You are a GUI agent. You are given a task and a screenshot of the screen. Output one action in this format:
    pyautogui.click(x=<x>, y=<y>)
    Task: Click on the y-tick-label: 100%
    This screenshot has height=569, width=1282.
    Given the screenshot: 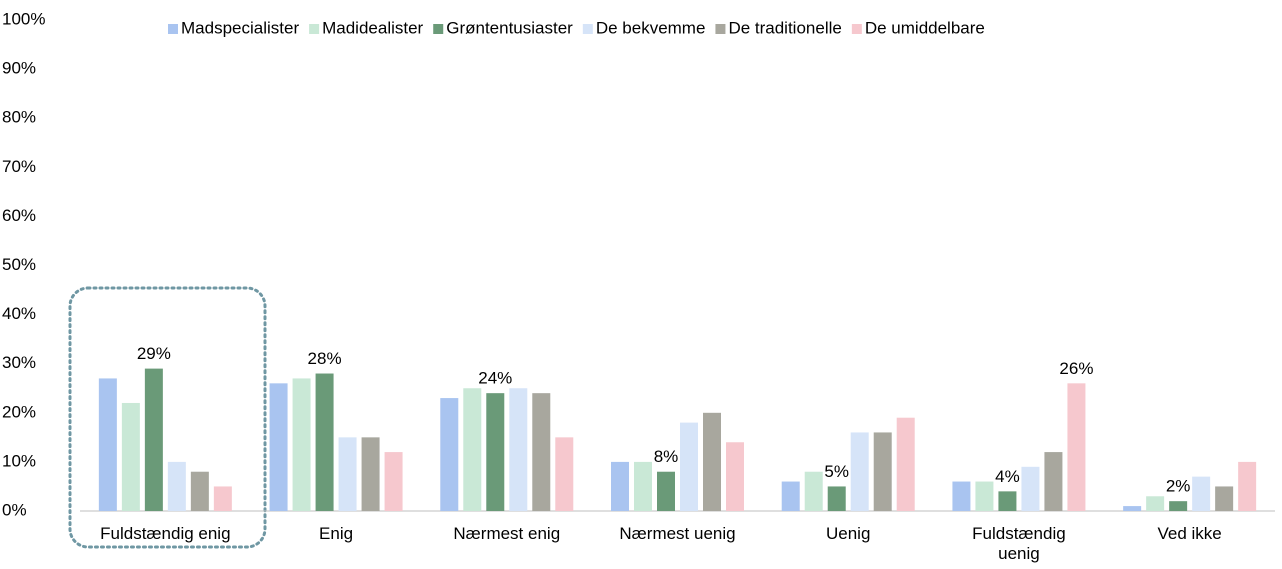 What is the action you would take?
    pyautogui.click(x=23, y=18)
    